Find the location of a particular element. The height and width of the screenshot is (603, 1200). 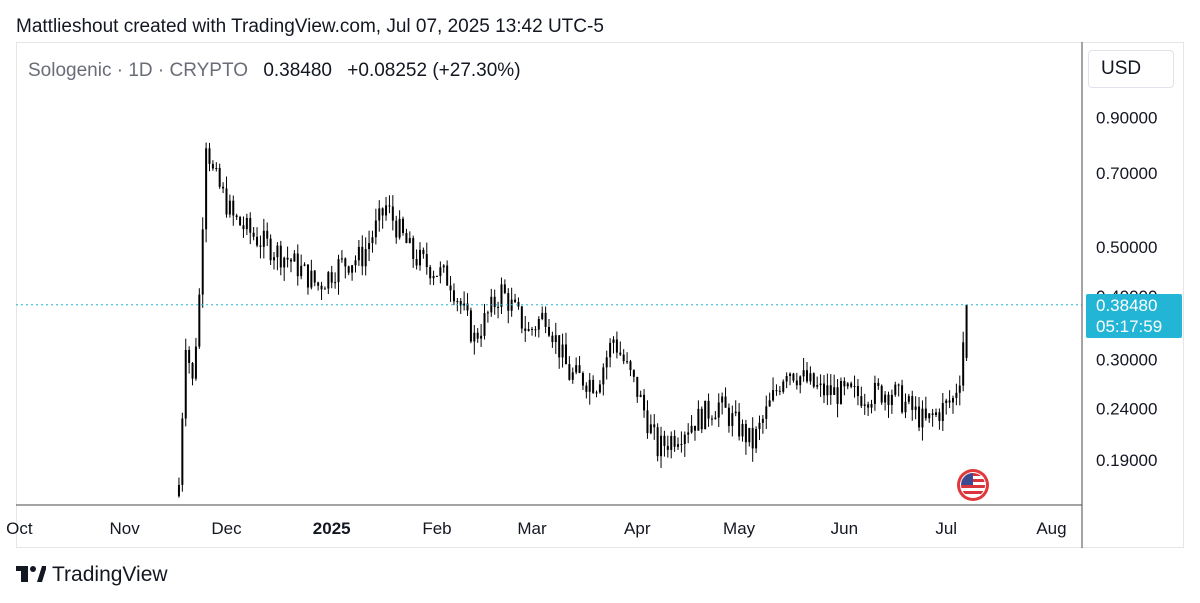

tradingview-brand: TradingView is located at coordinates (92, 575).